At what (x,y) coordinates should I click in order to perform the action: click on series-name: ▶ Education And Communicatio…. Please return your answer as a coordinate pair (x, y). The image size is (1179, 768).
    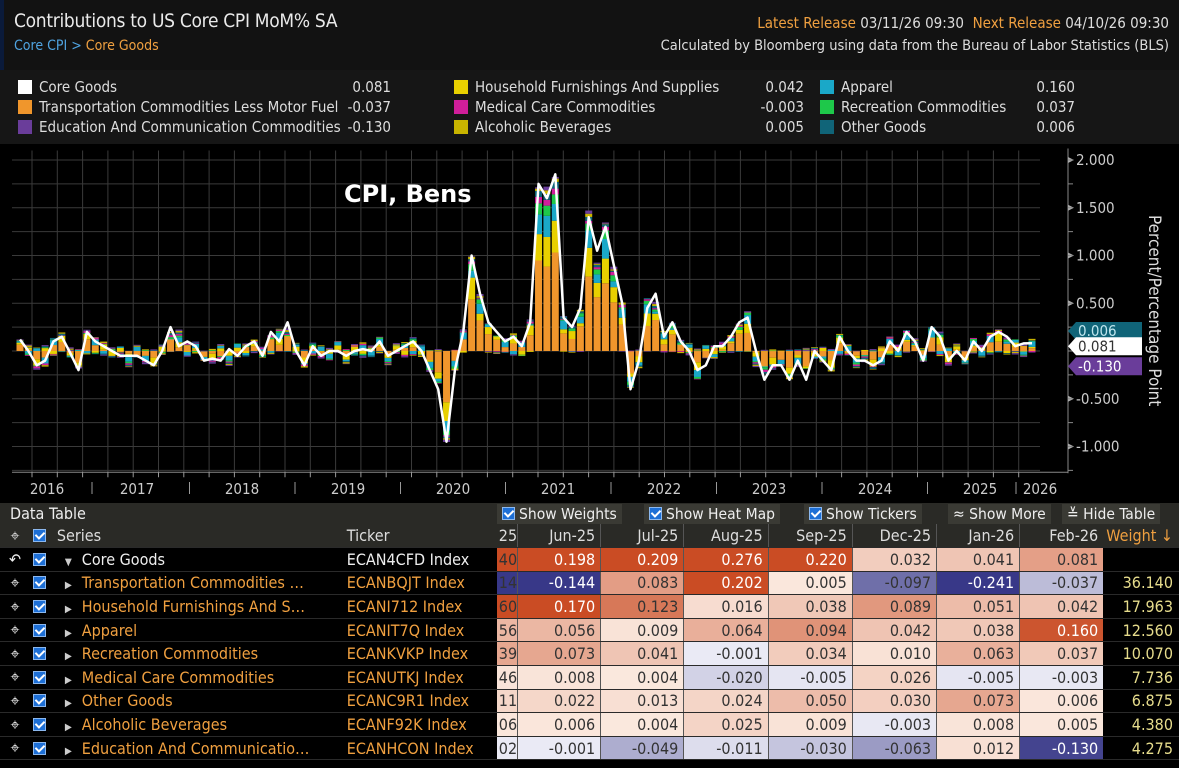
    Looking at the image, I should click on (198, 748).